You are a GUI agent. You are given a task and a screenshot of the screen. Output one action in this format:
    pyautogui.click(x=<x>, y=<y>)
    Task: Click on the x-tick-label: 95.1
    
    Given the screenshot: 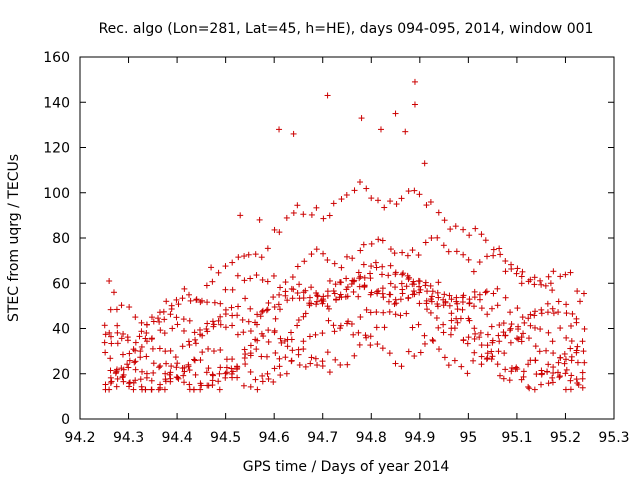 What is the action you would take?
    pyautogui.click(x=516, y=438)
    